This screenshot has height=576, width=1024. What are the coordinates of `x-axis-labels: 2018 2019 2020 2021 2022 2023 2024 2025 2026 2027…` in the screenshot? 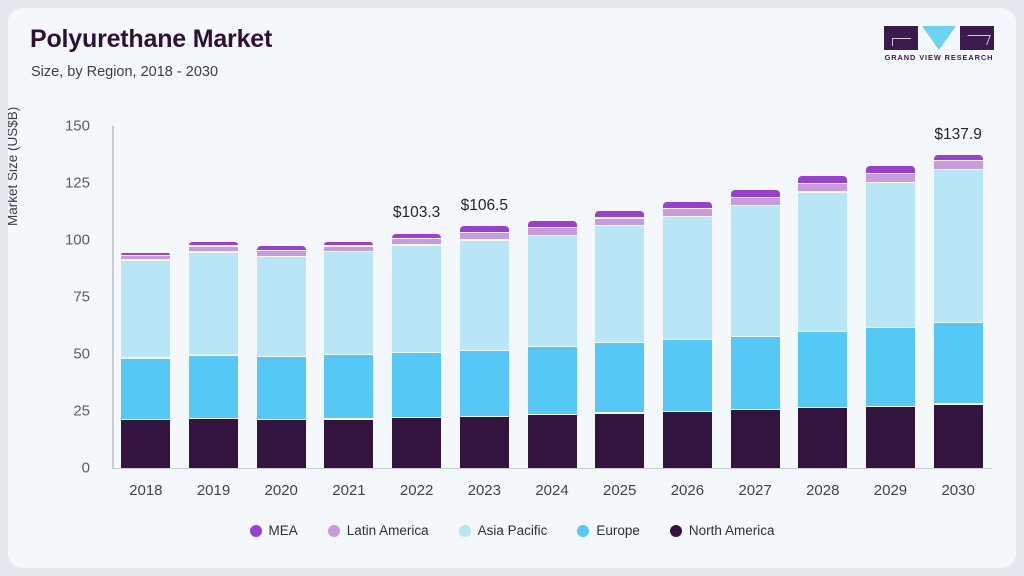 It's located at (552, 494).